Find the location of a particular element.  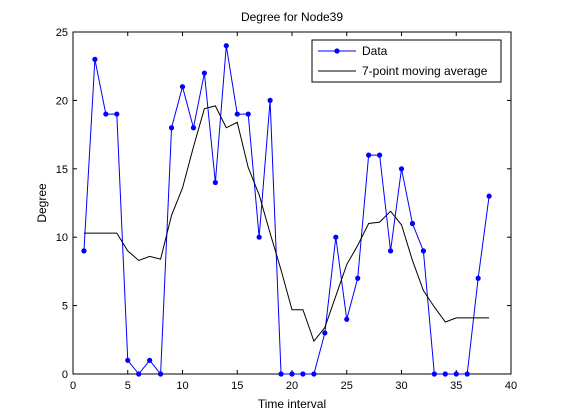

y-tick-label: 20 is located at coordinates (62, 101).